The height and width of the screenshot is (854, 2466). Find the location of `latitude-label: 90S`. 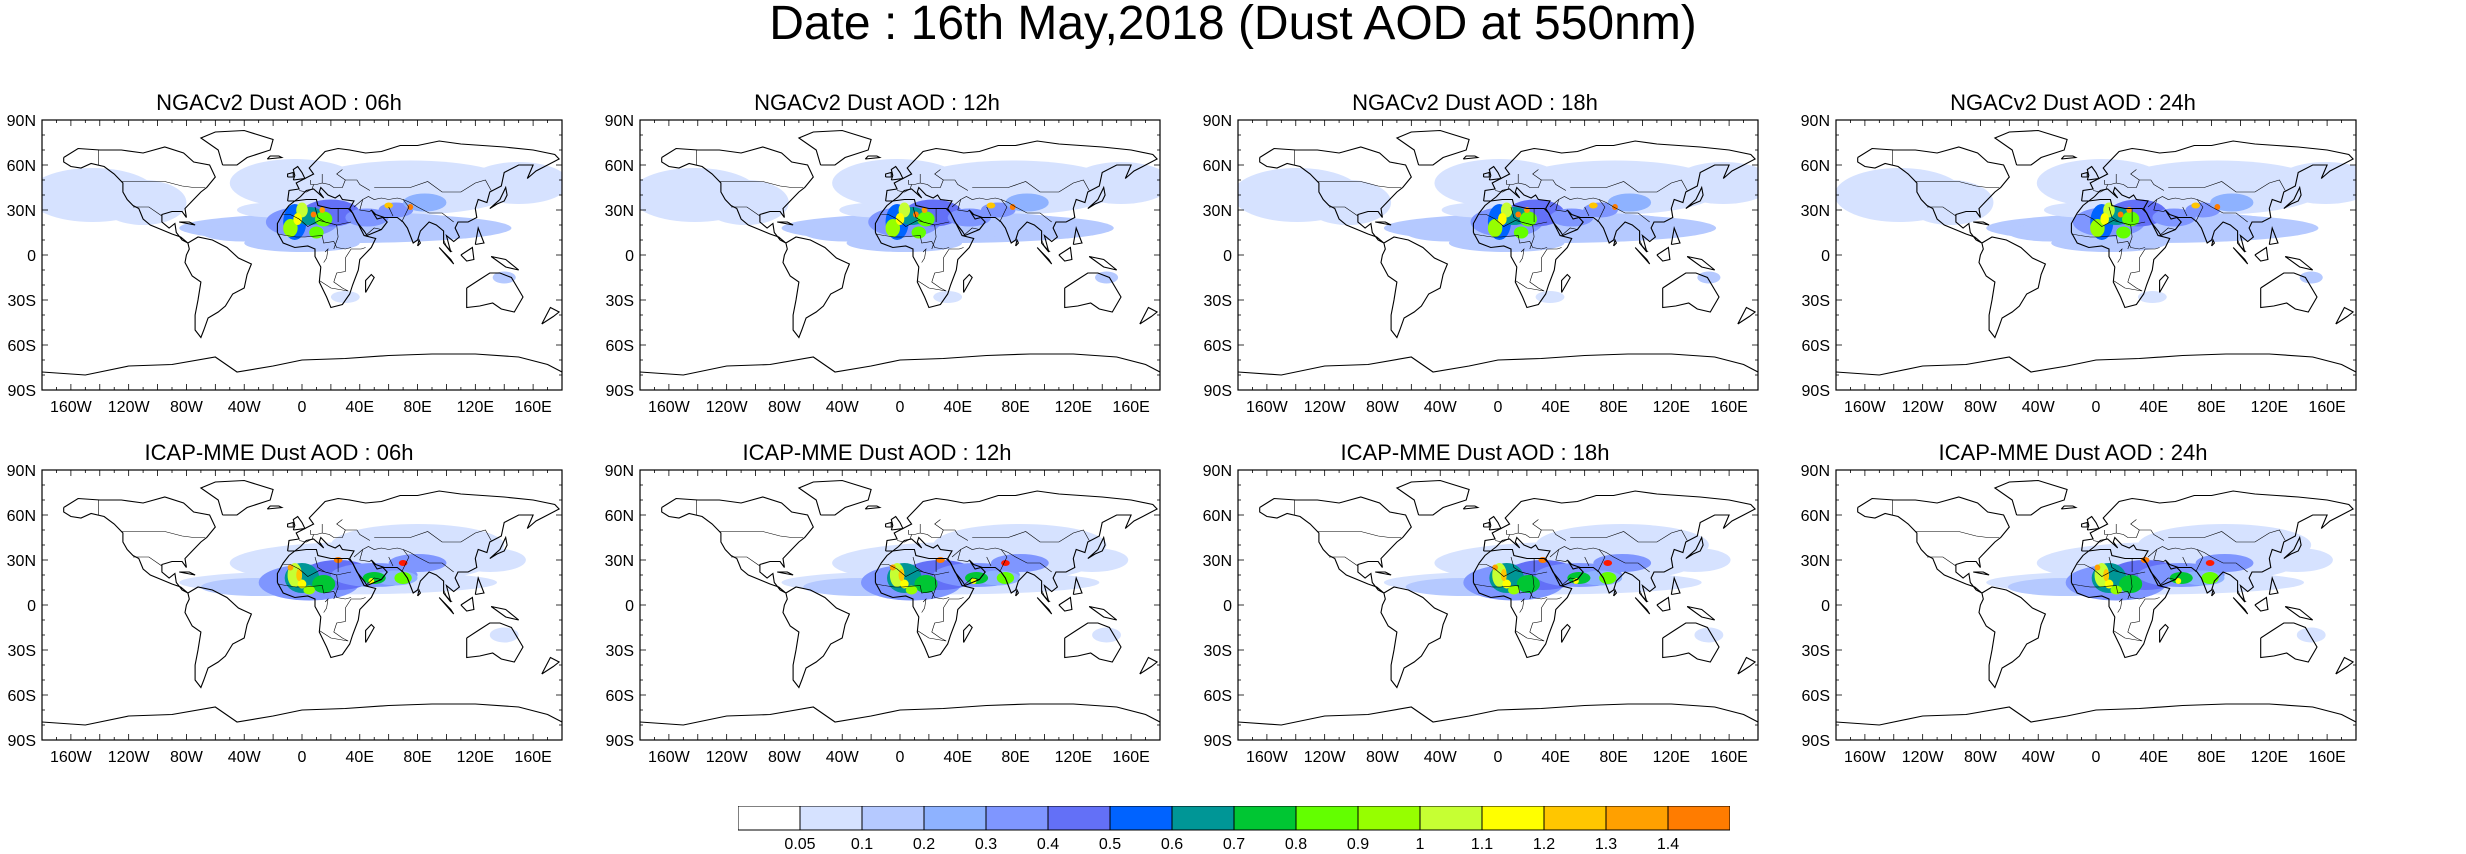

latitude-label: 90S is located at coordinates (1816, 741).